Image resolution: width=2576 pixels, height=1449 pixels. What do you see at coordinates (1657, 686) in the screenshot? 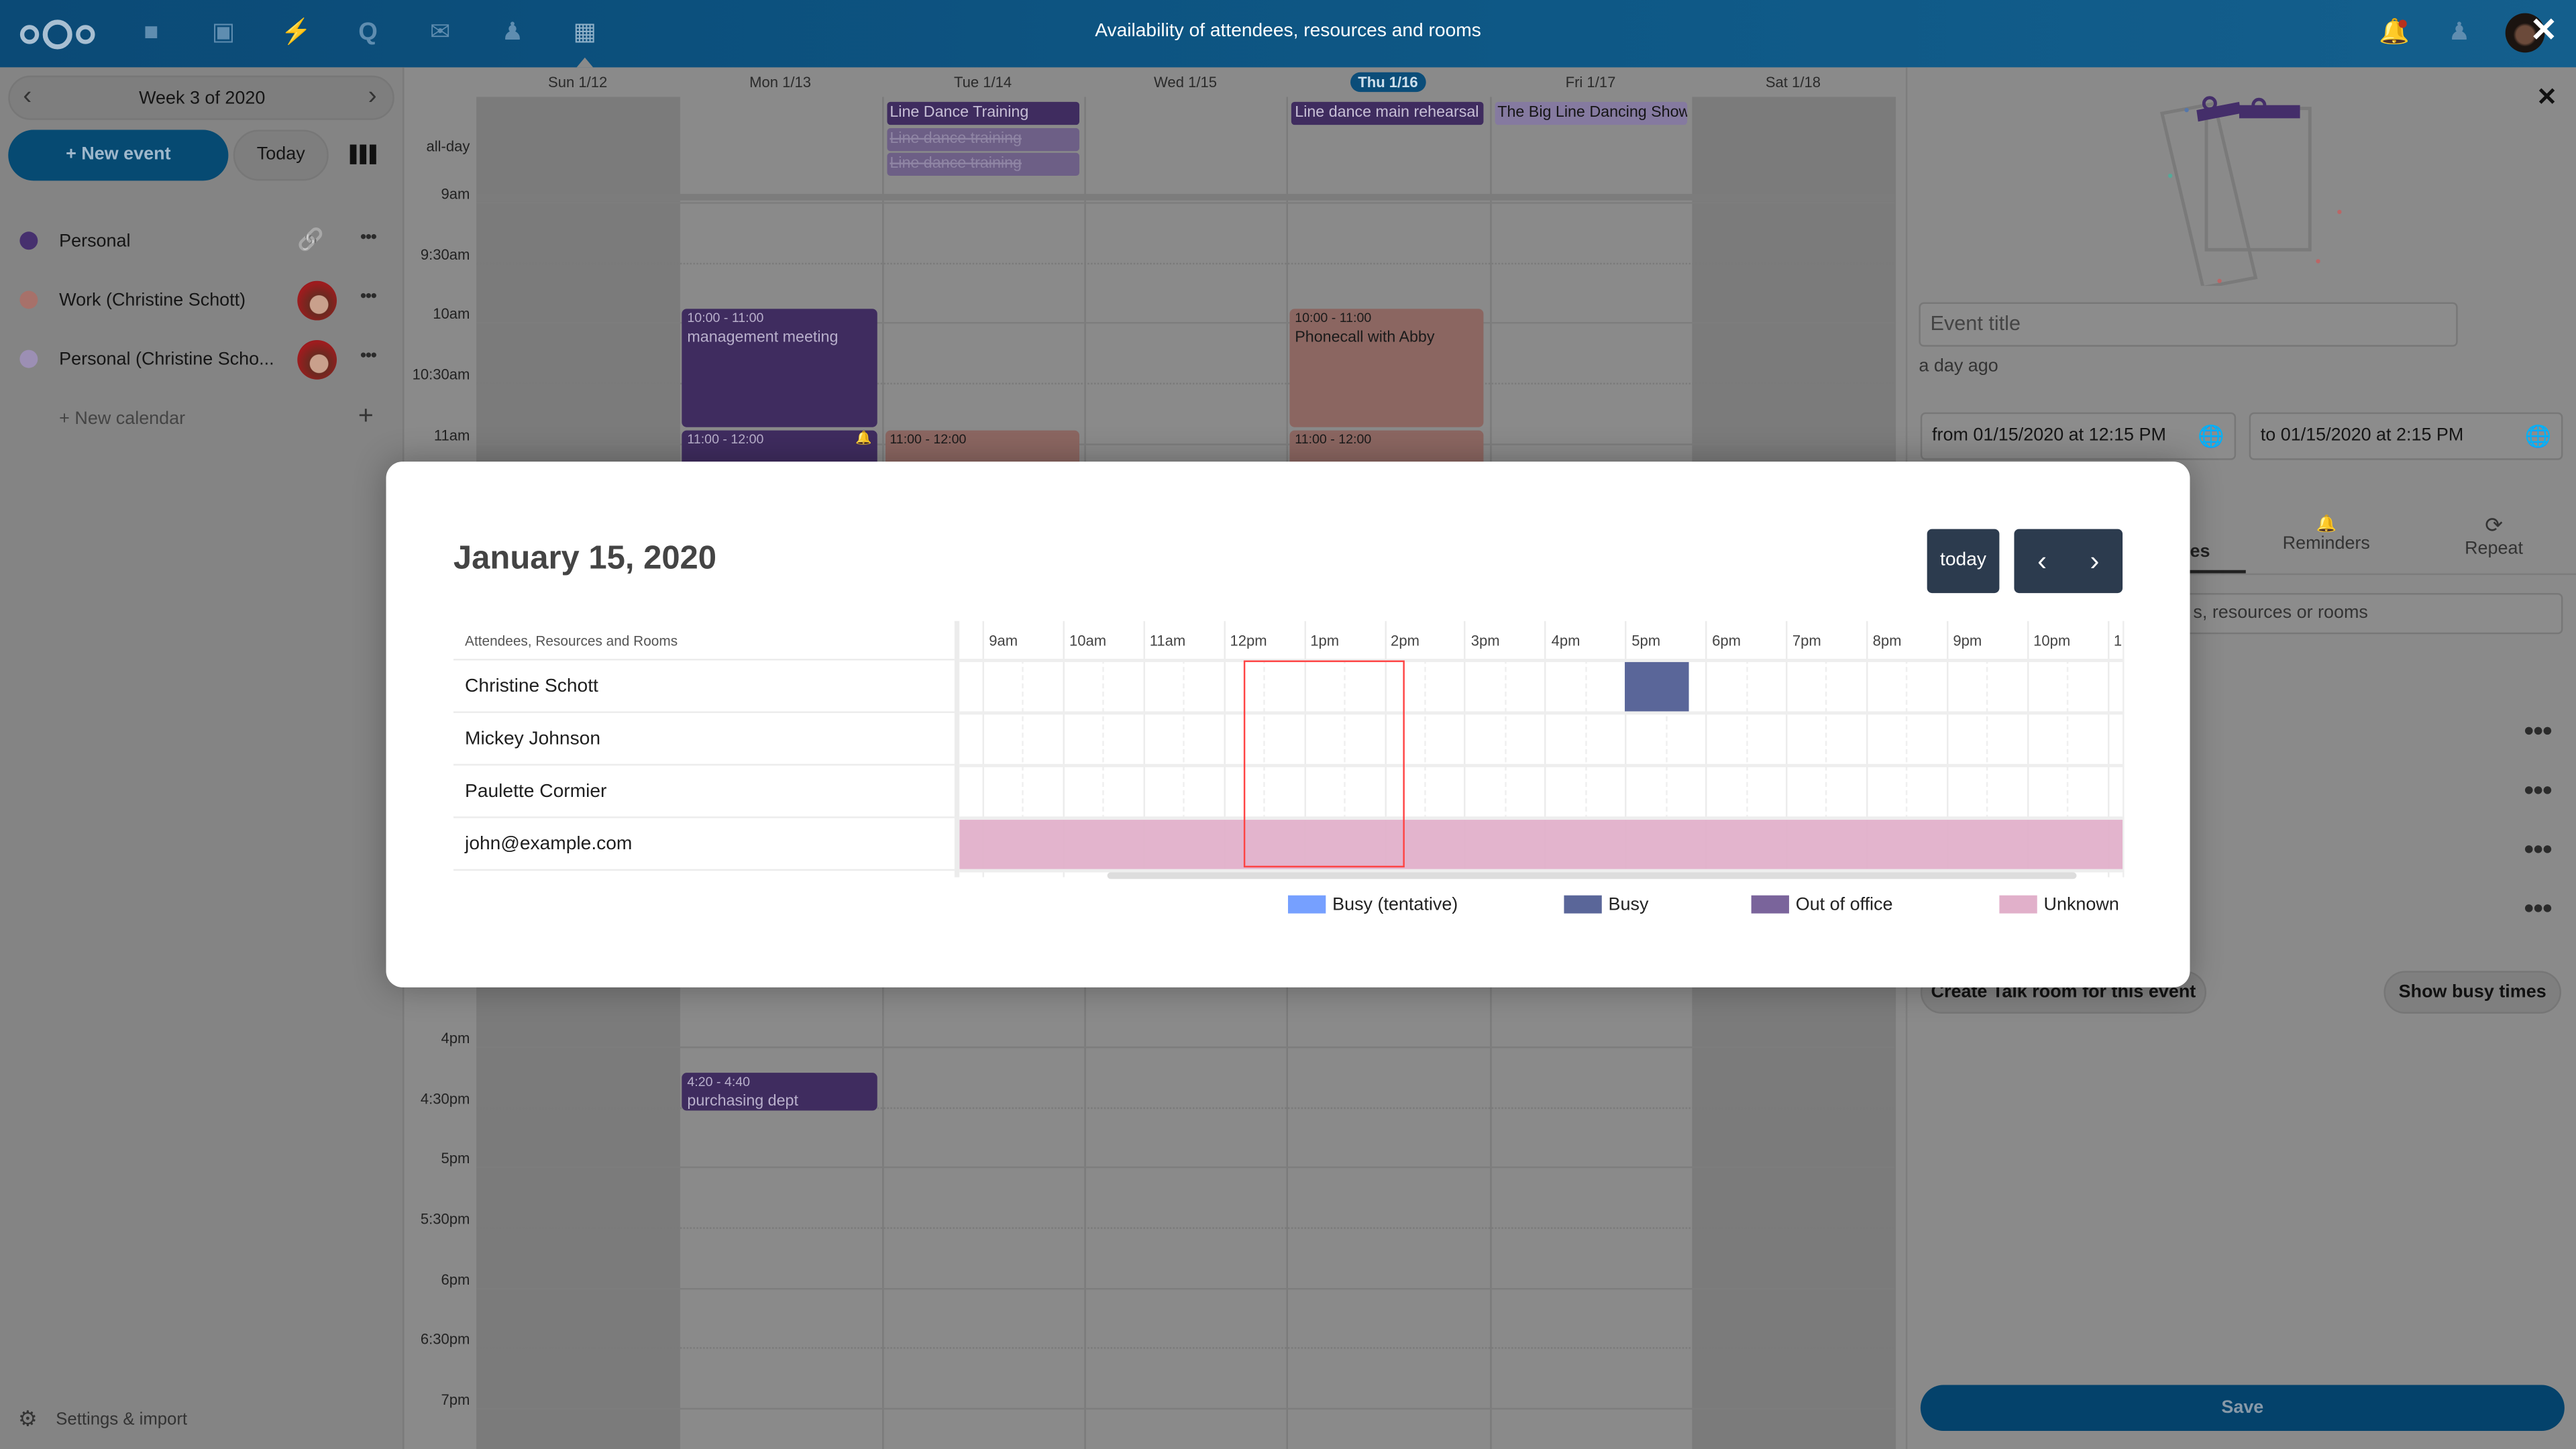
I see `freebusy-block-busy` at bounding box center [1657, 686].